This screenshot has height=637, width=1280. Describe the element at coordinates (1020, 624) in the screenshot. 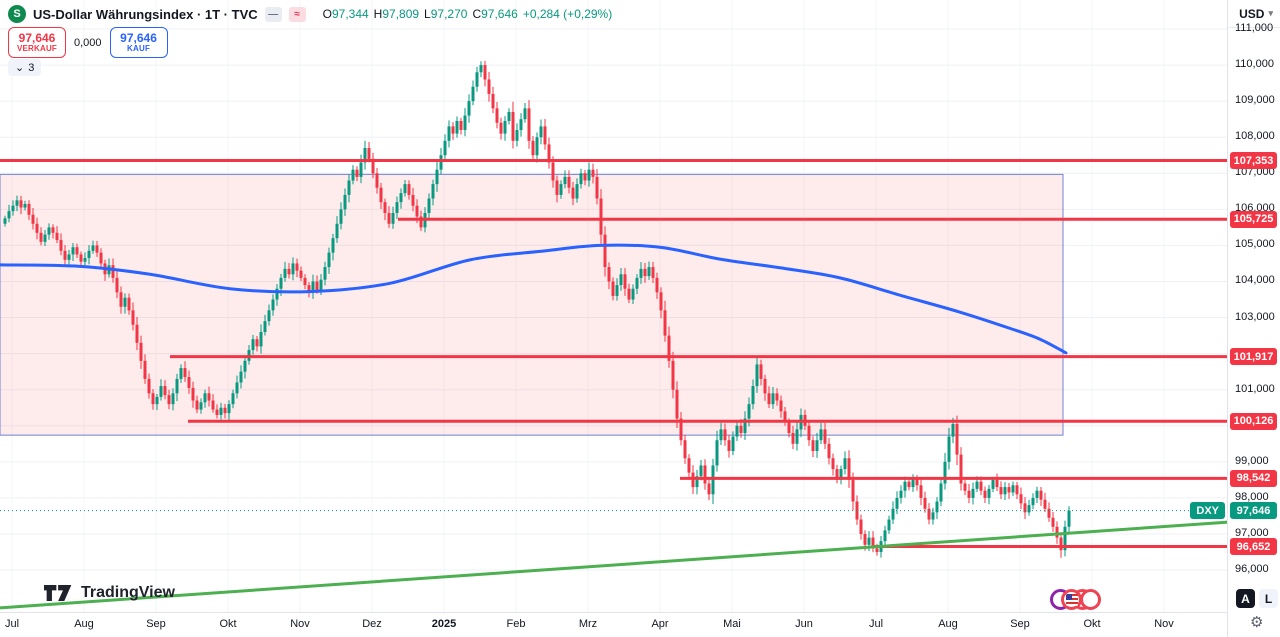

I see `time-axis-label: Sep` at that location.